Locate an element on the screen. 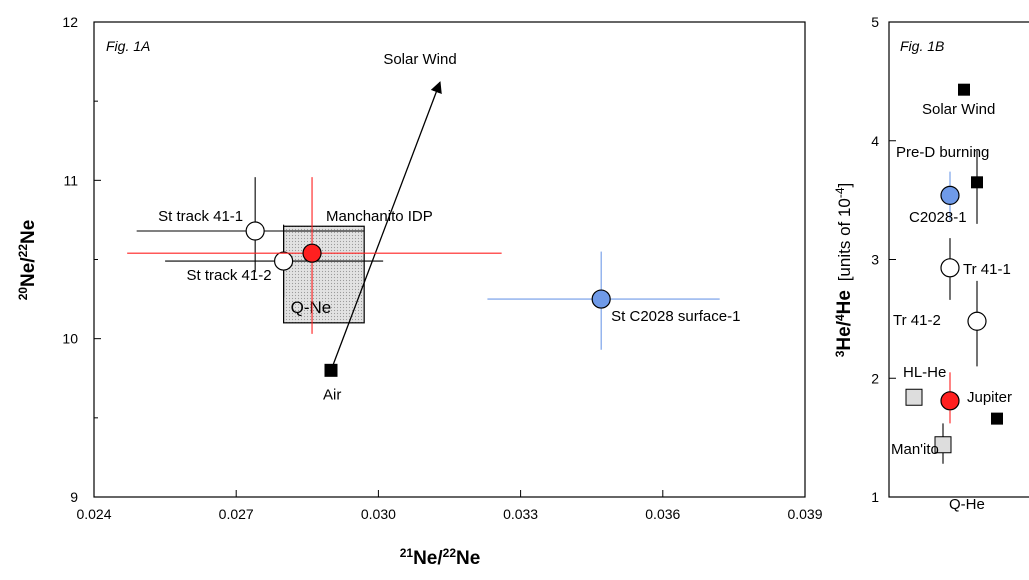  x-tick-label: 0.024 is located at coordinates (93, 514).